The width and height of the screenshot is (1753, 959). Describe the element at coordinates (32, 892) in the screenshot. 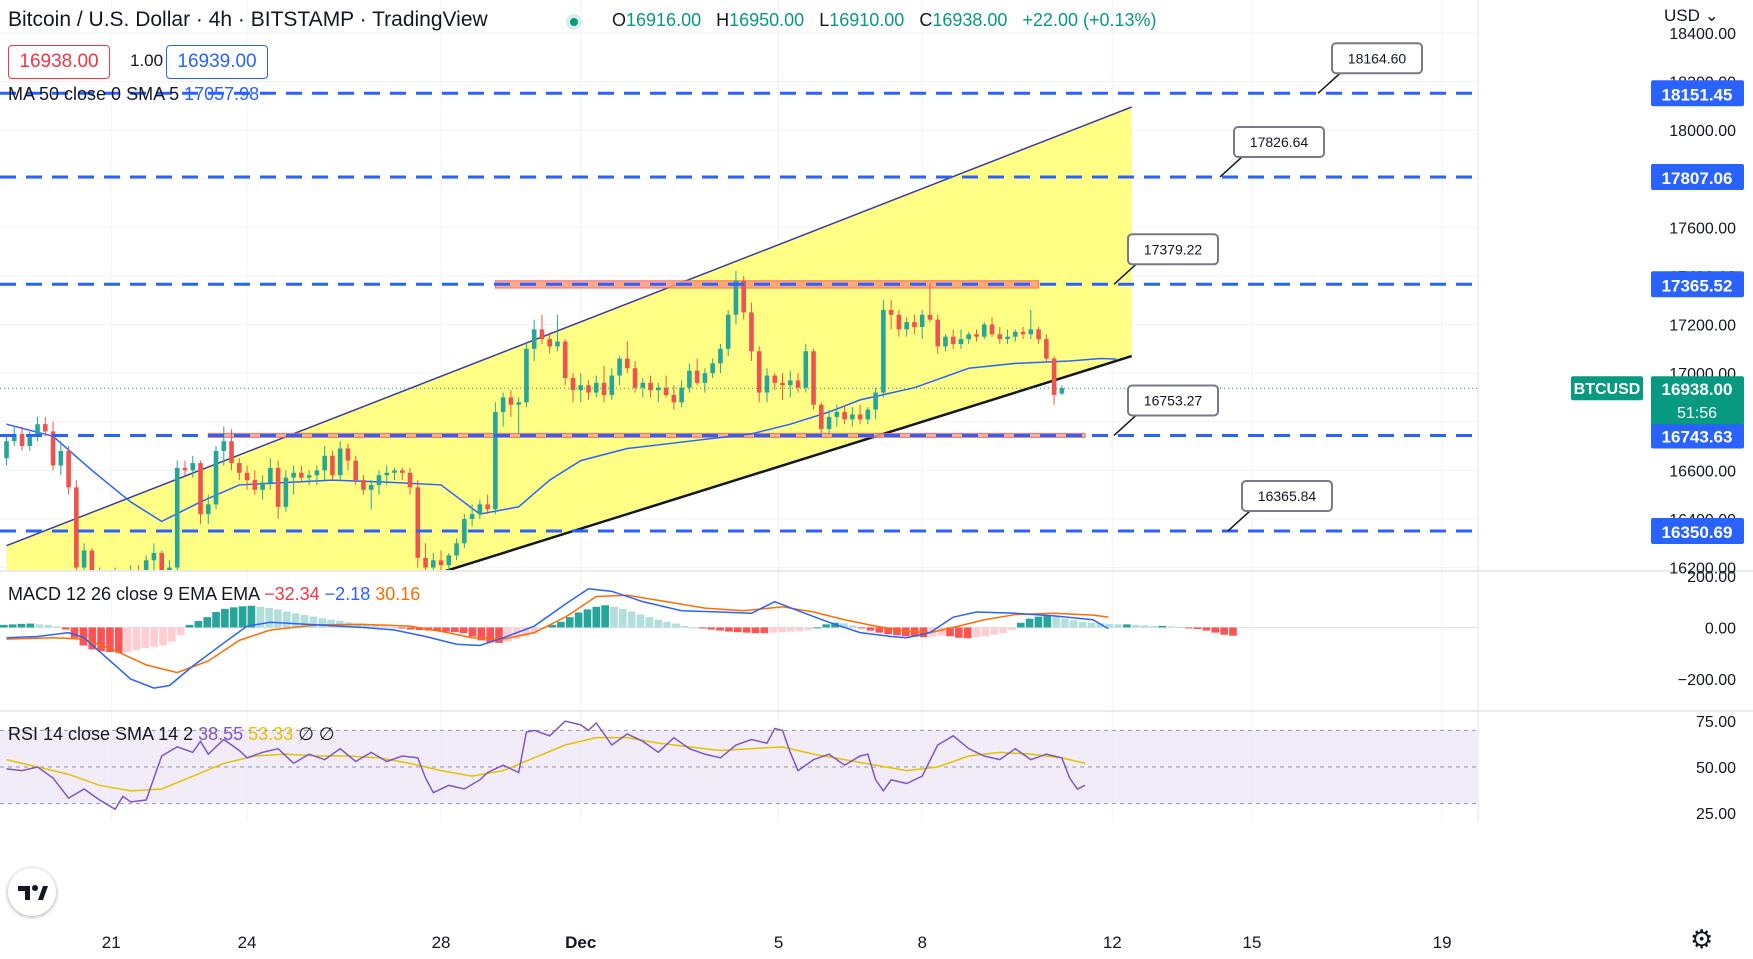

I see `tradingview-logo-icon` at that location.